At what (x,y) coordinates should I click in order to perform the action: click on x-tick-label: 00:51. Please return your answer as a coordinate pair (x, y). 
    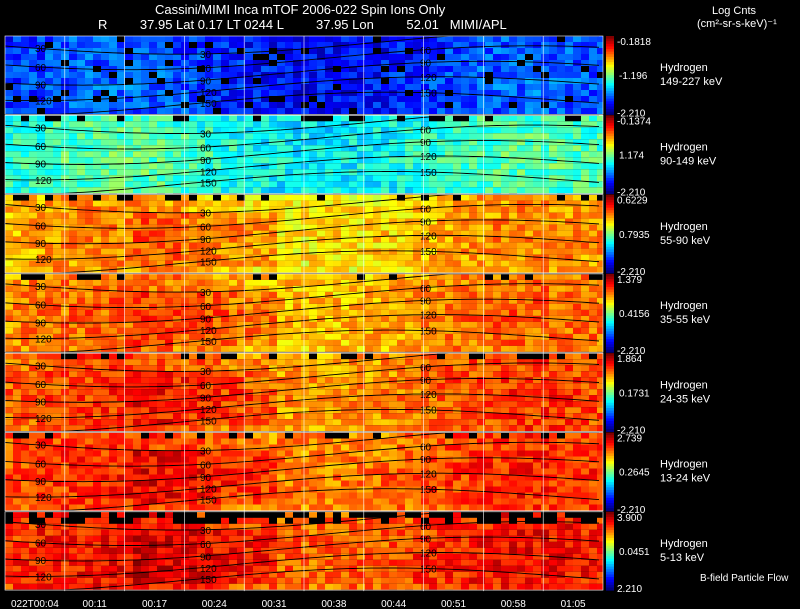
    Looking at the image, I should click on (453, 604).